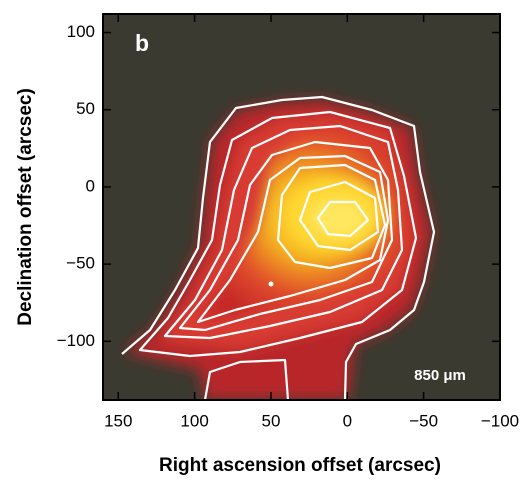 The width and height of the screenshot is (524, 488). What do you see at coordinates (81, 31) in the screenshot?
I see `y-tick-label: 100` at bounding box center [81, 31].